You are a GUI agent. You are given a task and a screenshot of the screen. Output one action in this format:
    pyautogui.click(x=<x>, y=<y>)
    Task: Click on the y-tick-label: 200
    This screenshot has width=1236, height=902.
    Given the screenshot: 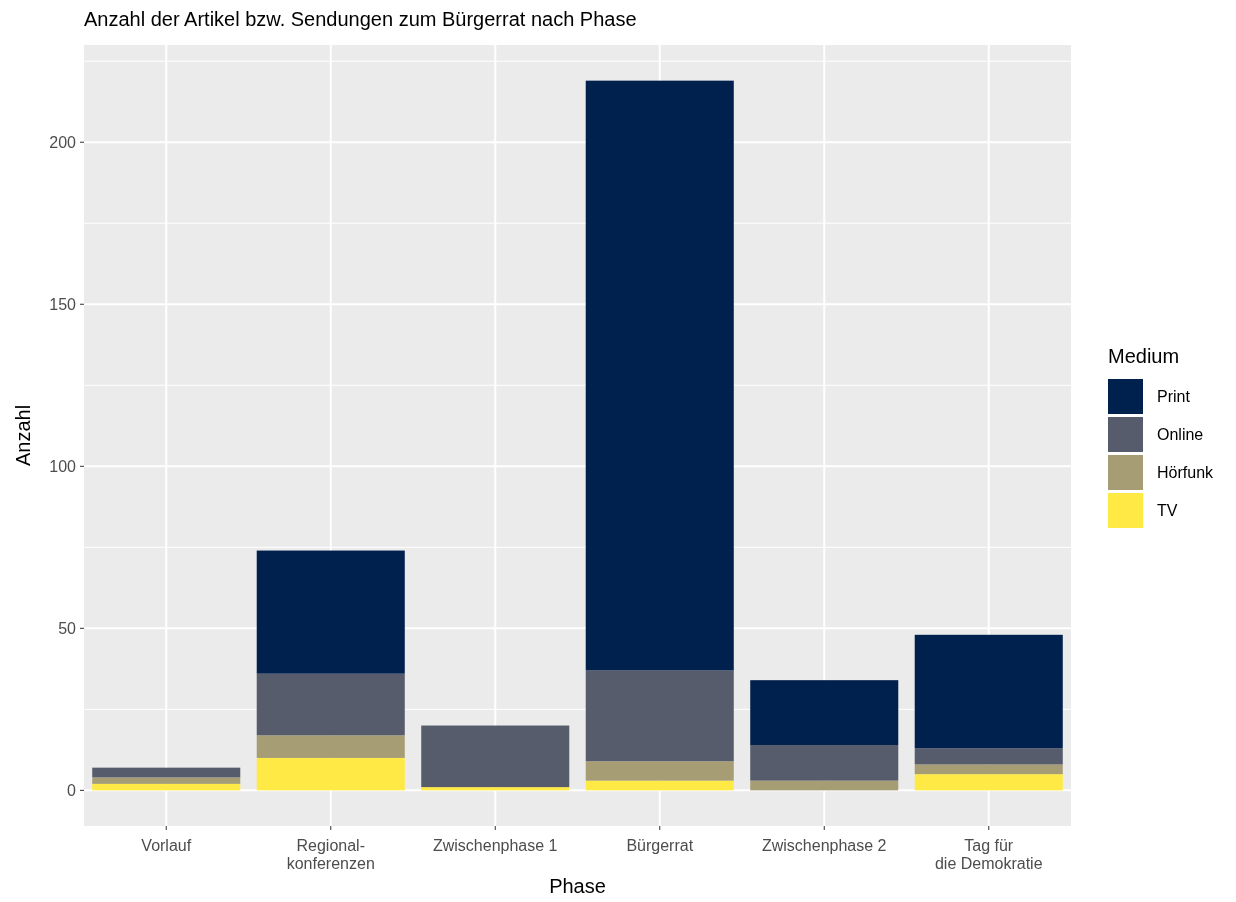 What is the action you would take?
    pyautogui.click(x=63, y=142)
    